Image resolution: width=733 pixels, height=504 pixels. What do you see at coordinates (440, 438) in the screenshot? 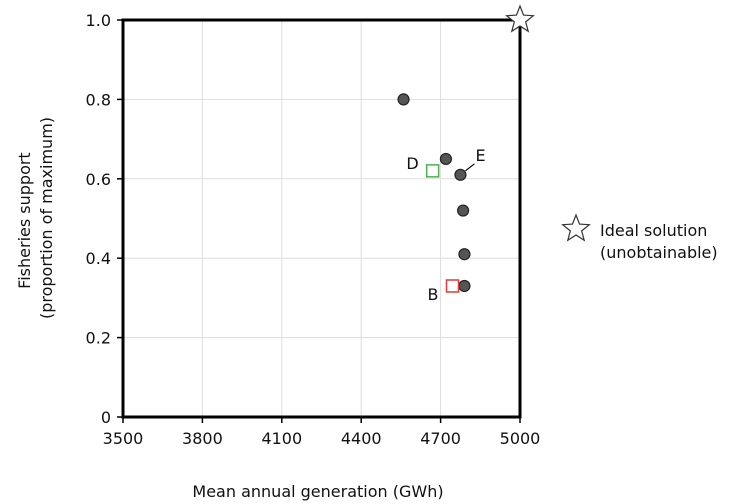
I see `x-tick-label: 4700` at bounding box center [440, 438].